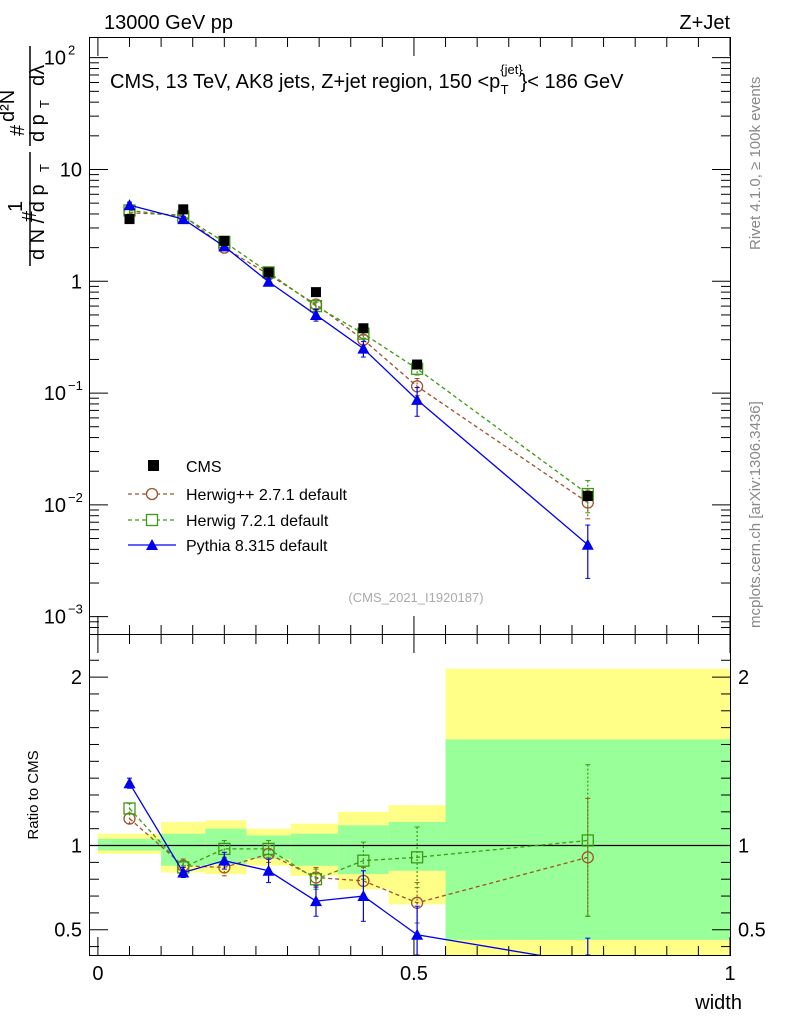 This screenshot has height=1024, width=786. What do you see at coordinates (511, 69) in the screenshot?
I see `title-sup: {jet}` at bounding box center [511, 69].